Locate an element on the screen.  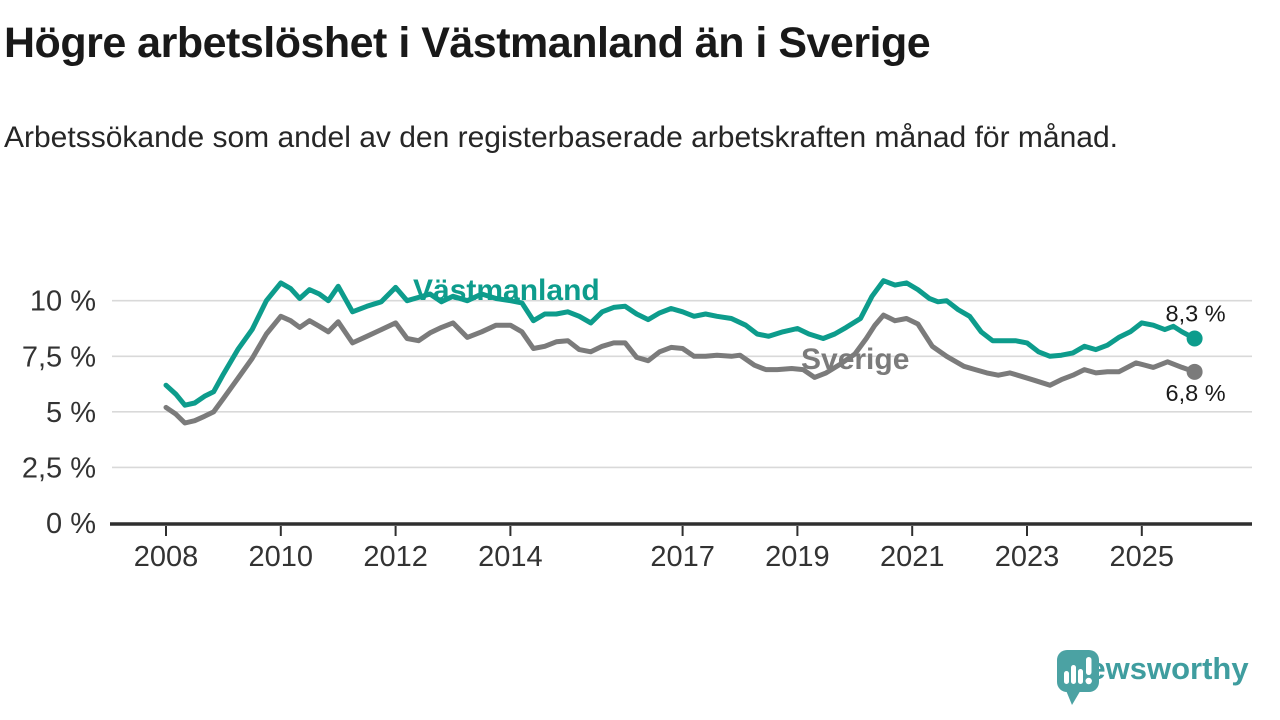
x-axis-tick-label: 2021 is located at coordinates (912, 557).